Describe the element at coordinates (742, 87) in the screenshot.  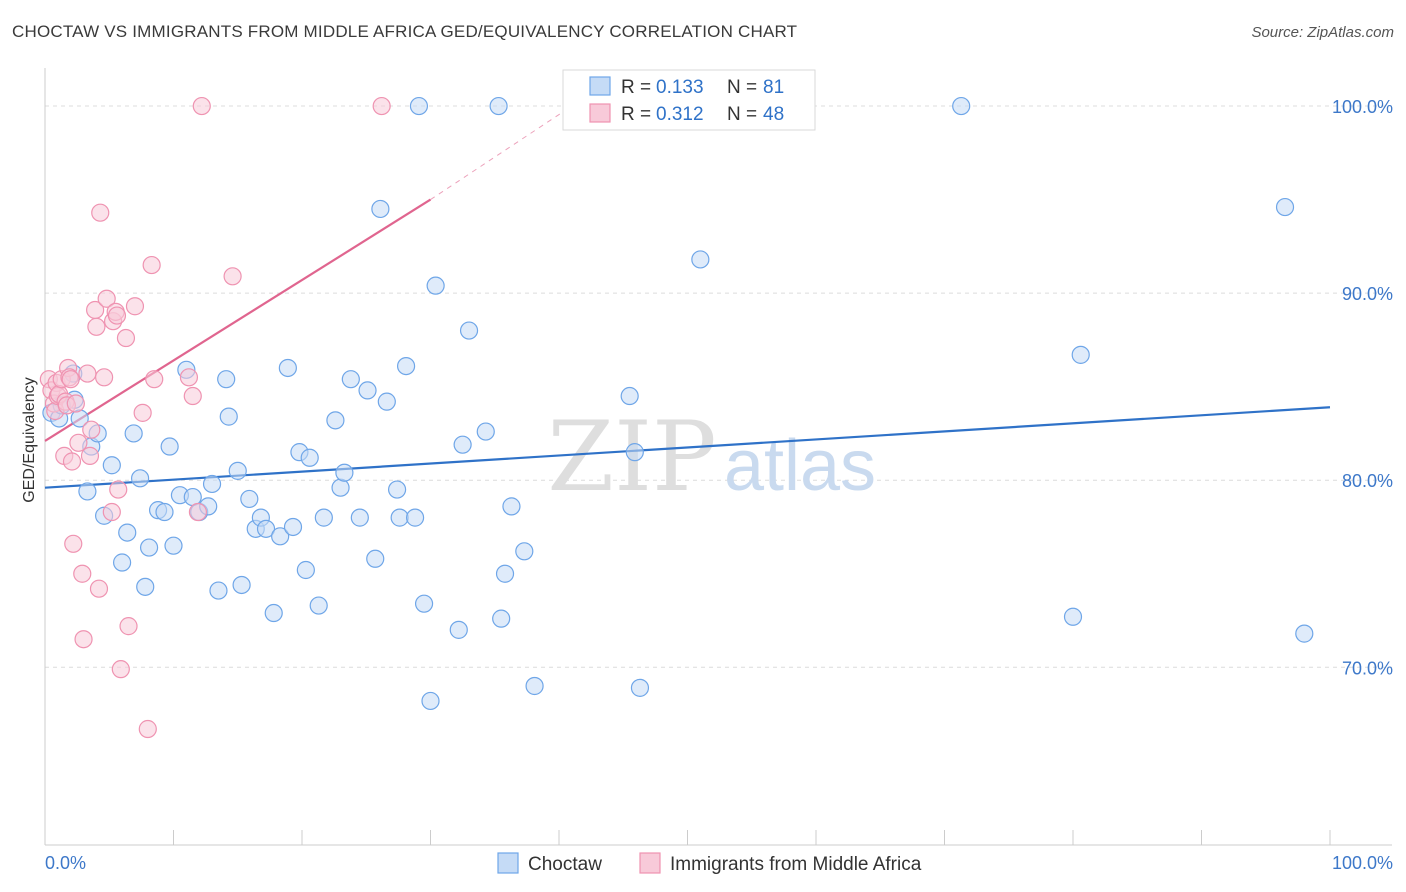
I see `legend-n-label: N =` at that location.